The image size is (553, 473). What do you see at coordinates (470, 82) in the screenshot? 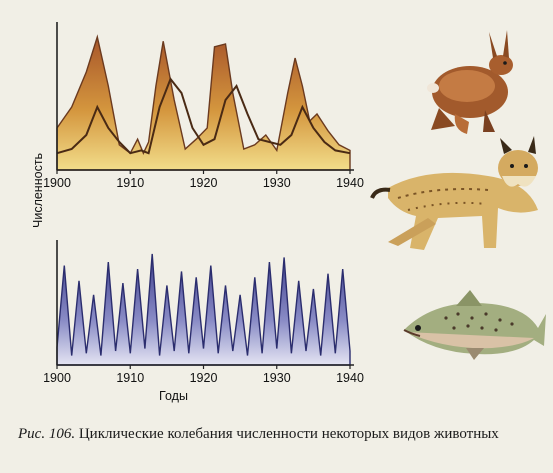
I see `hare-illustration` at bounding box center [470, 82].